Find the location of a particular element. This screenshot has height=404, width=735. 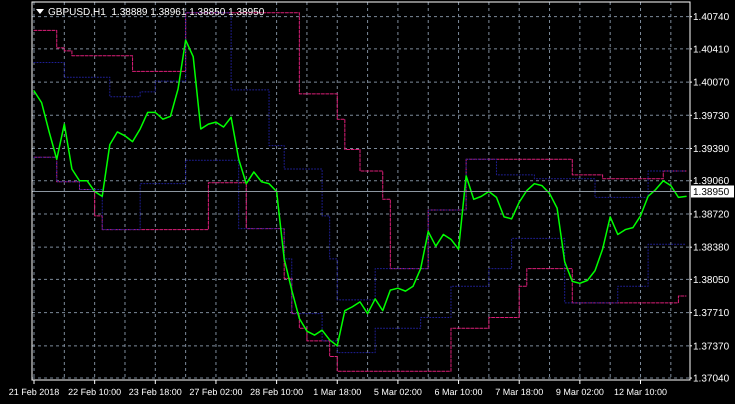

y-tick-label: 1.37040 is located at coordinates (711, 379).